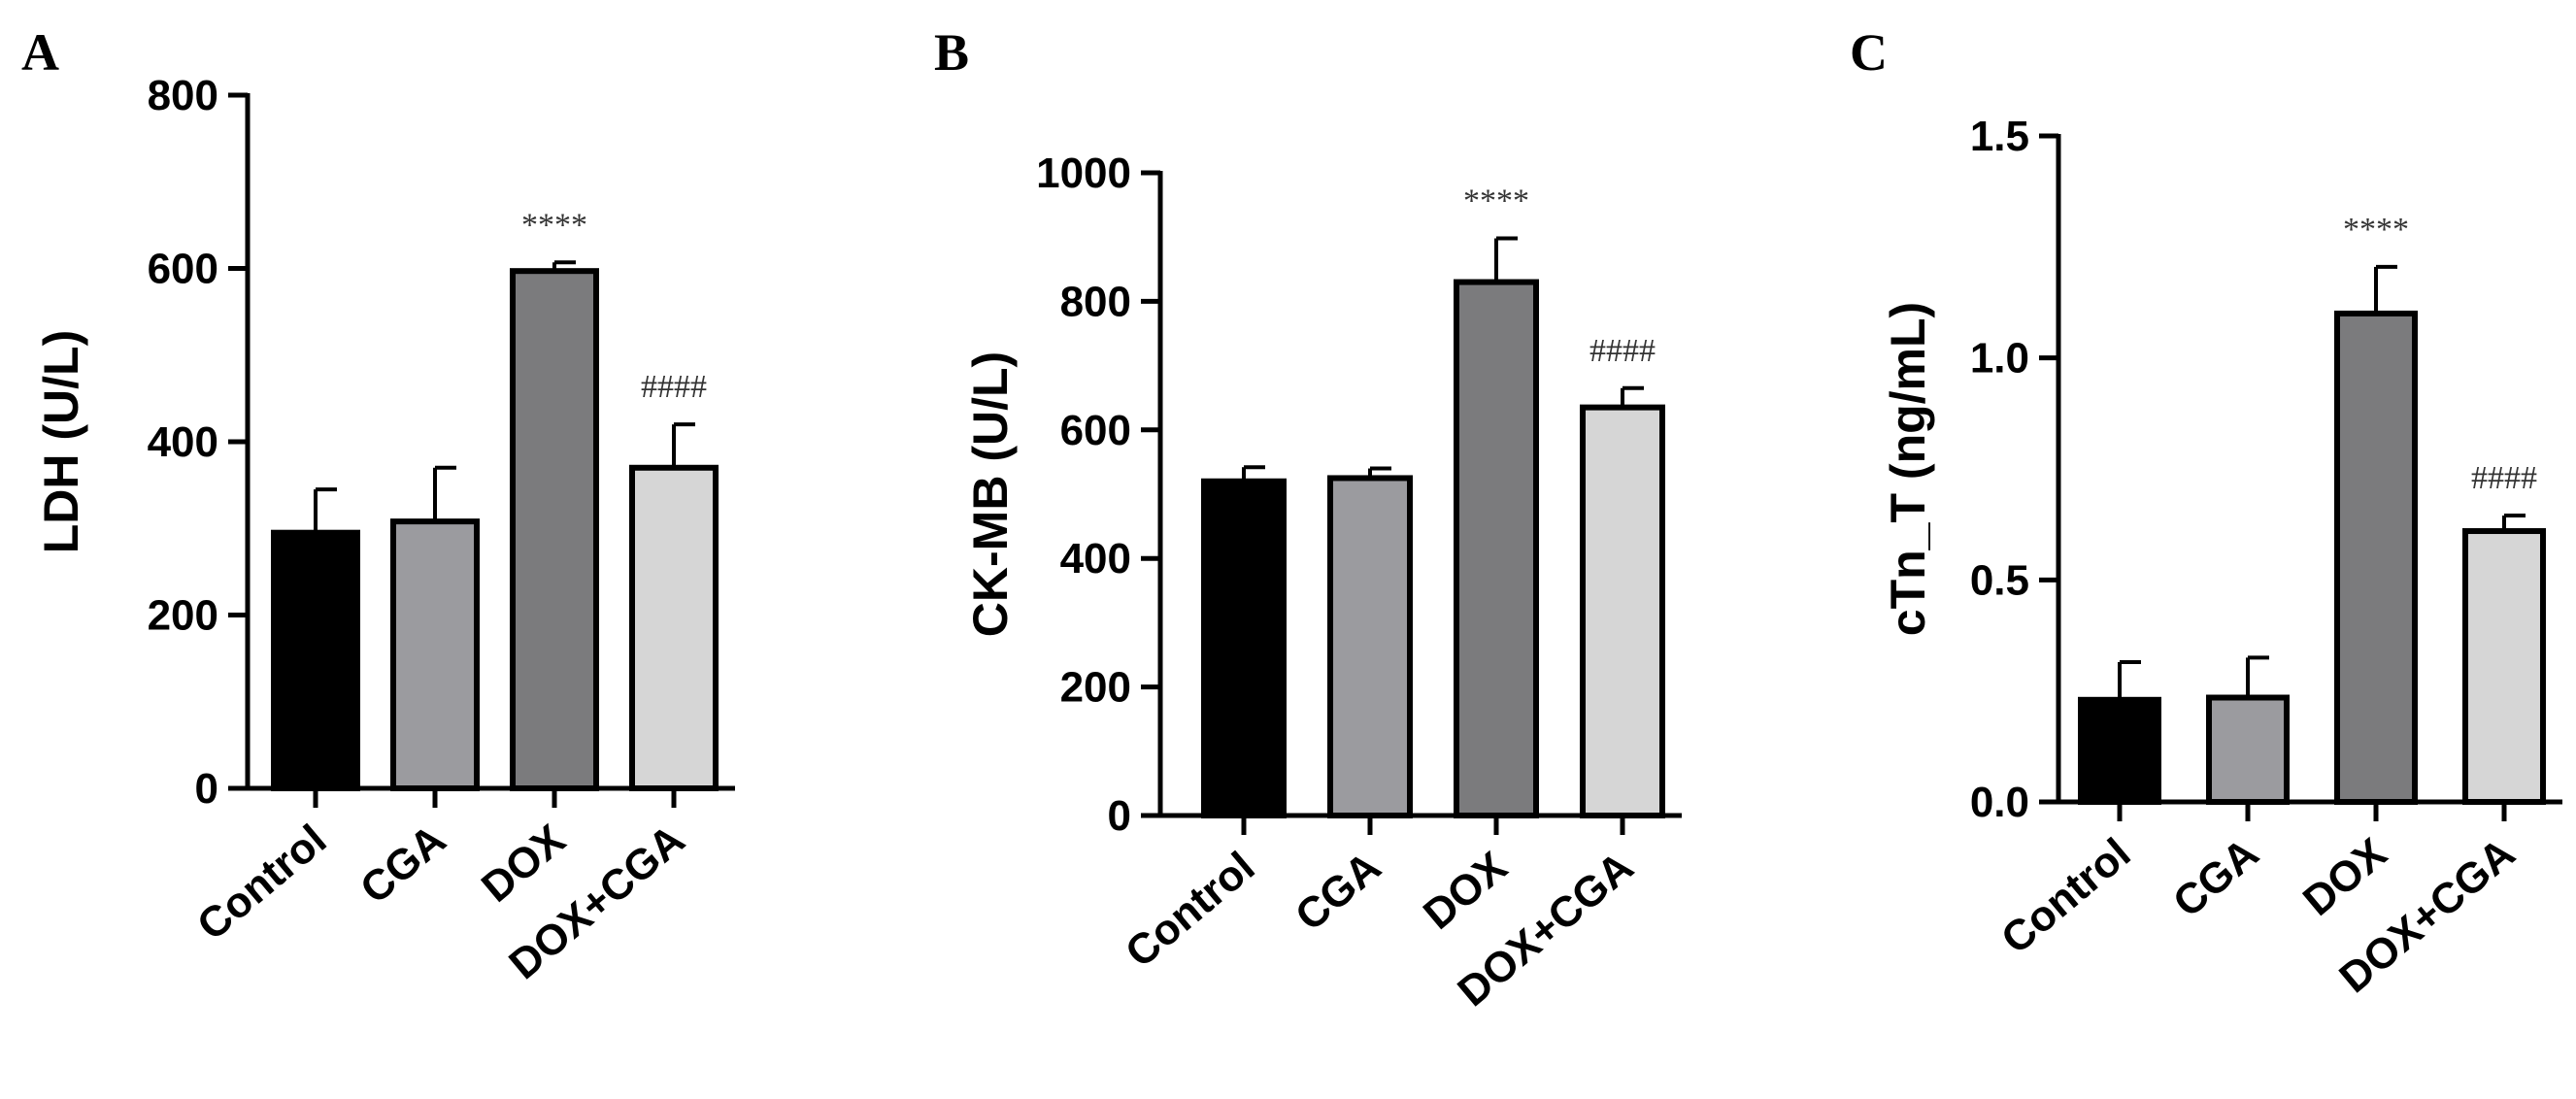 Image resolution: width=2576 pixels, height=1099 pixels. I want to click on y-tick-label: 0.0, so click(2000, 802).